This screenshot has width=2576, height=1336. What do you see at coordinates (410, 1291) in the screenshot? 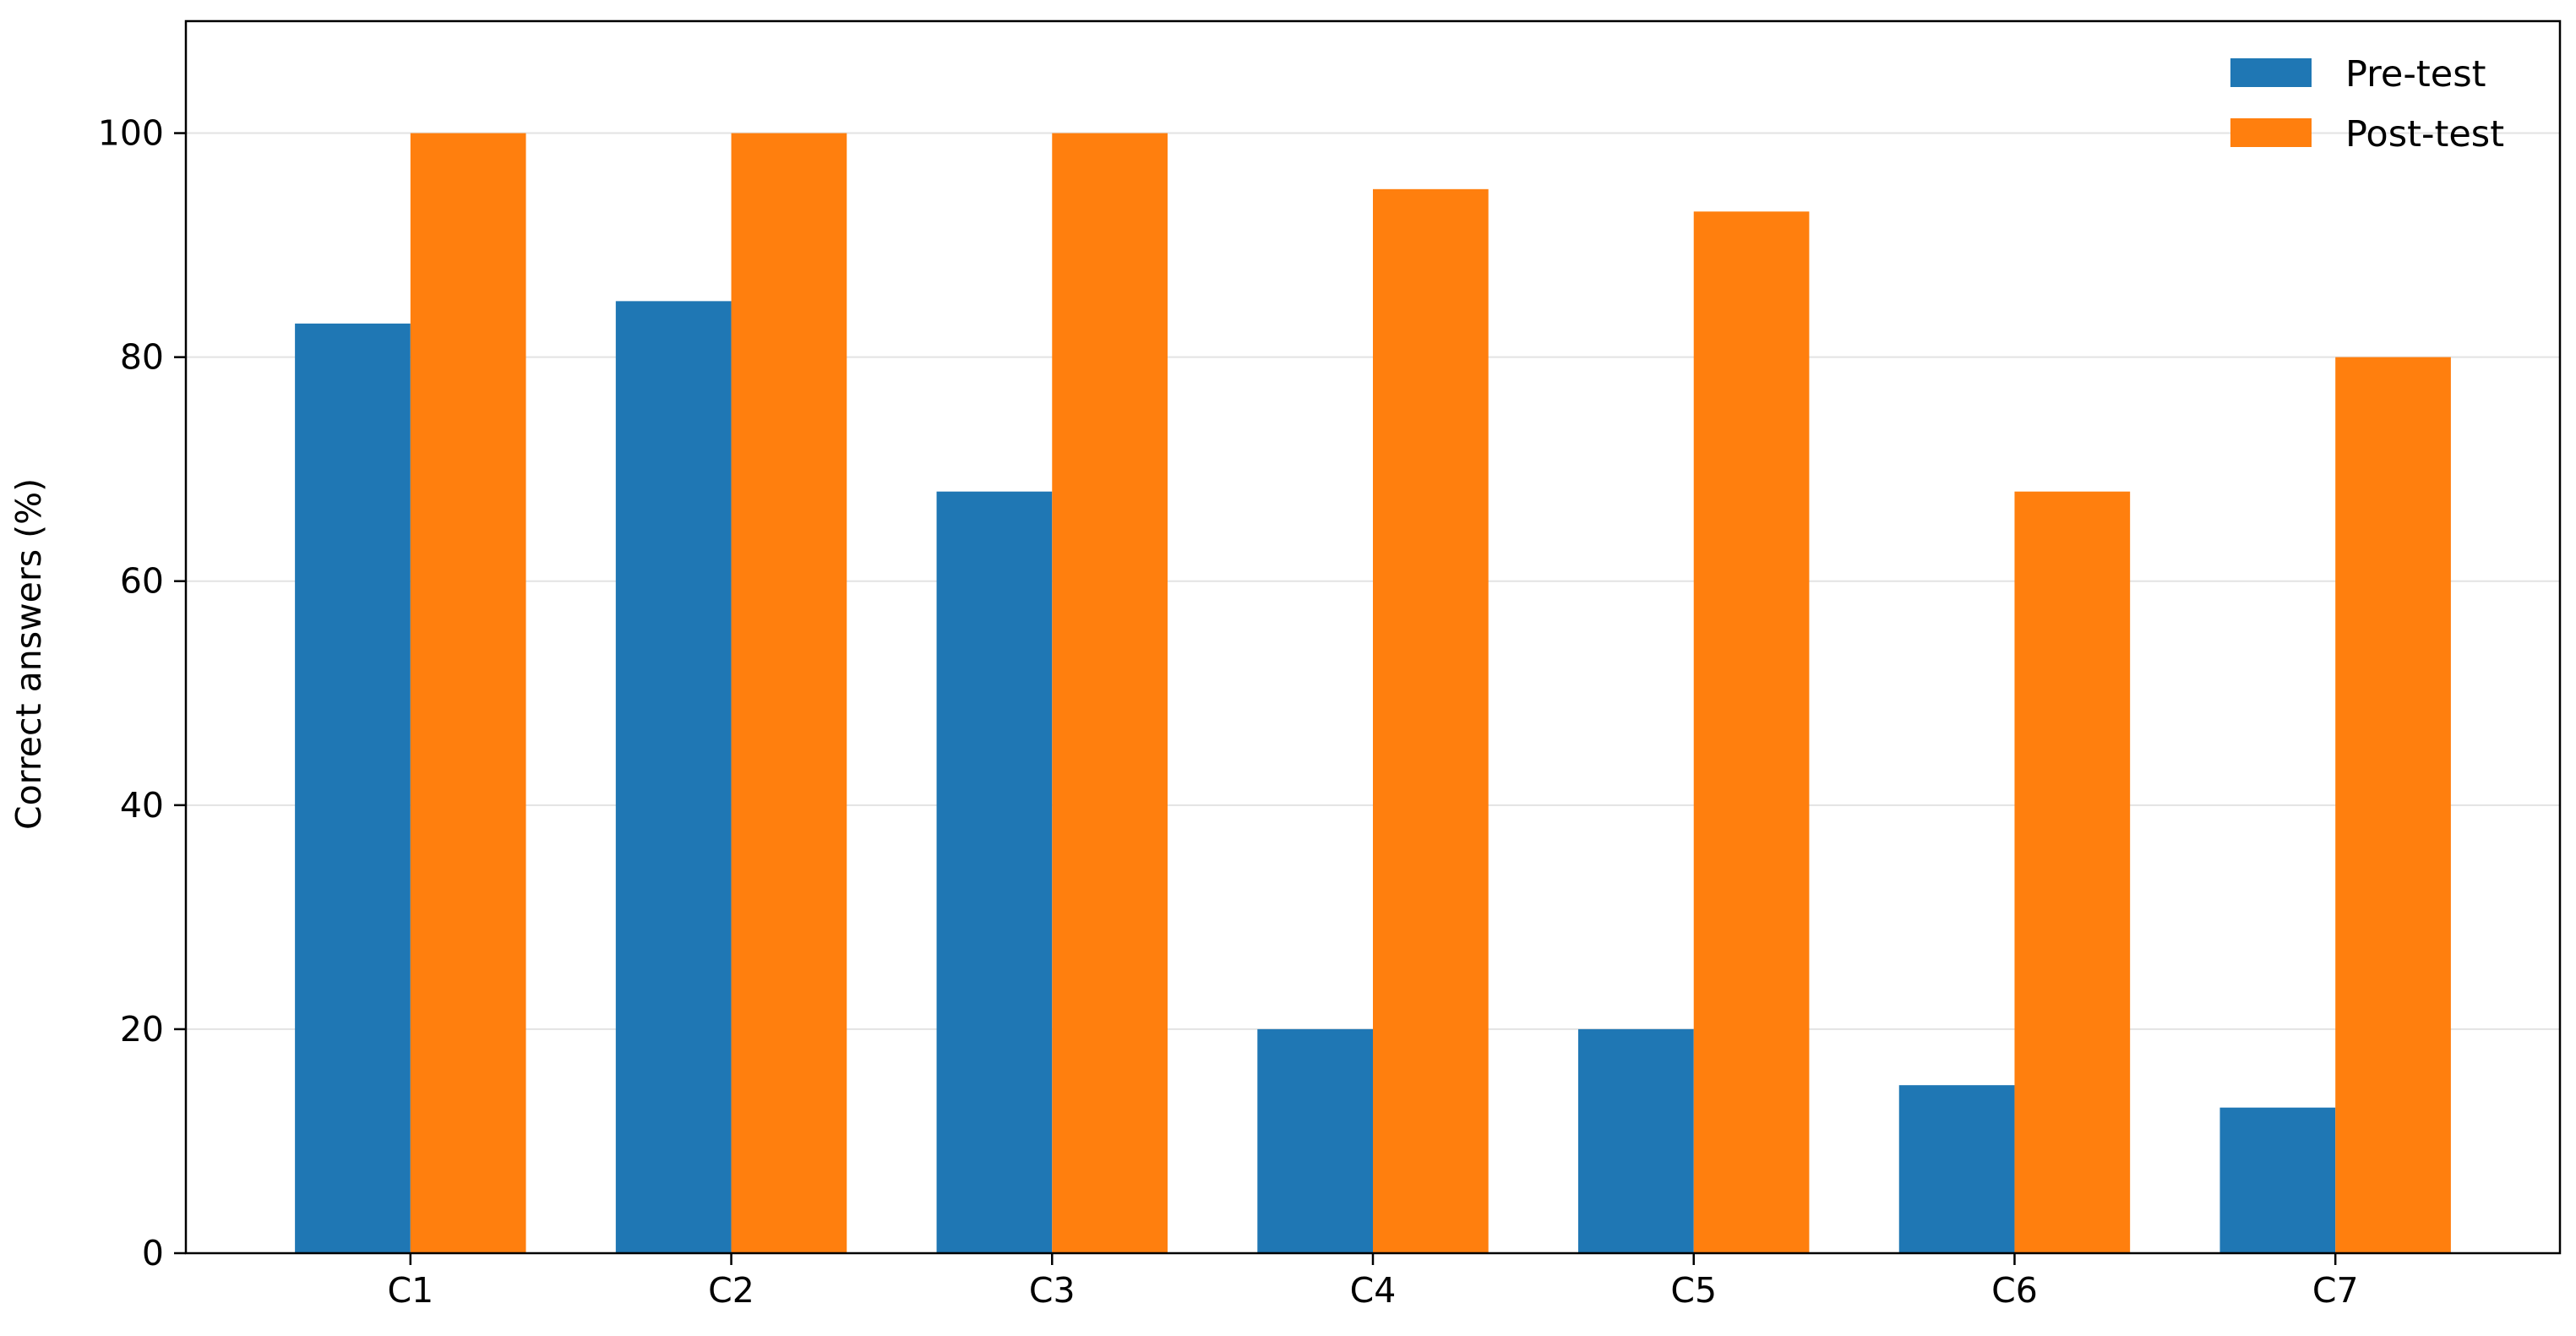
I see `x-tick-label: C1` at bounding box center [410, 1291].